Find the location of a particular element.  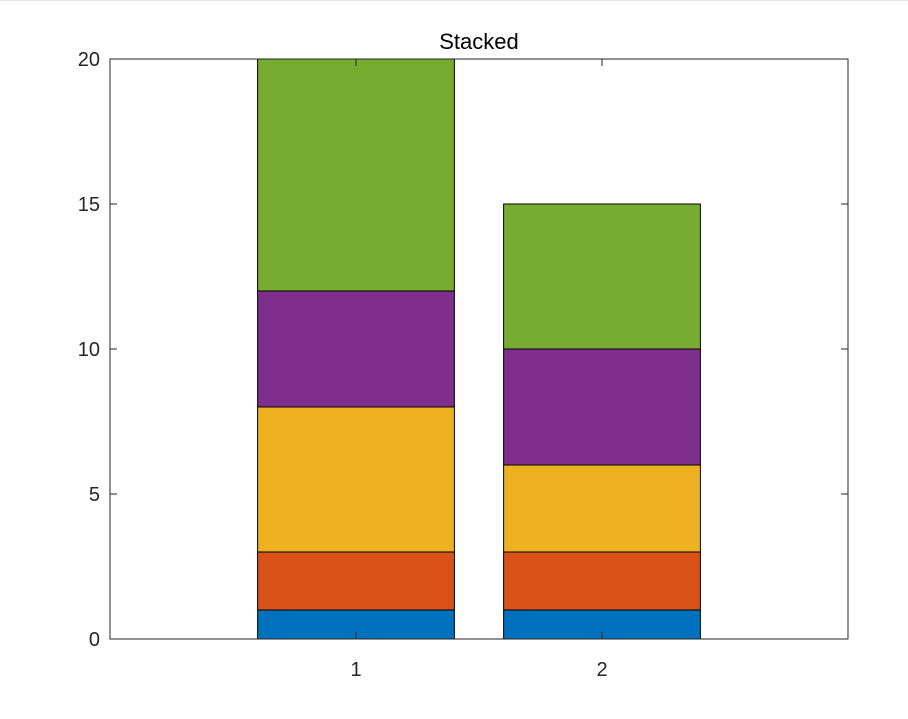

x-tick-label: 1 is located at coordinates (355, 670).